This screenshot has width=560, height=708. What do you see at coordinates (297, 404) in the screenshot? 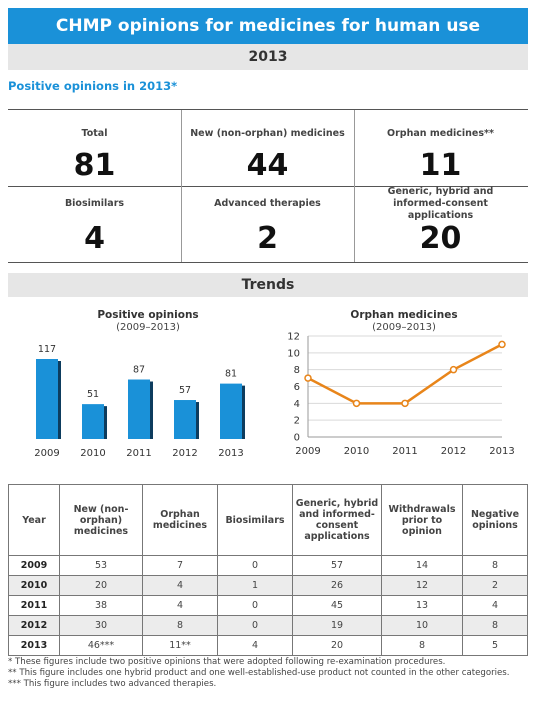
I see `y-tick-label: 4` at bounding box center [297, 404].